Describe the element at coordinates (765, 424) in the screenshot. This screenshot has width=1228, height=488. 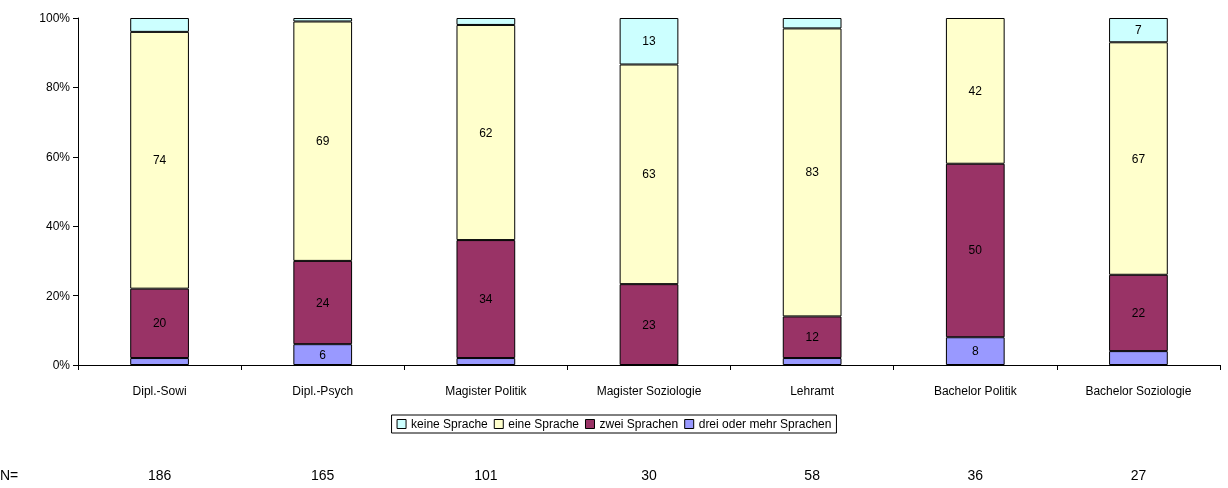
I see `legend-label: drei oder mehr Sprachen` at that location.